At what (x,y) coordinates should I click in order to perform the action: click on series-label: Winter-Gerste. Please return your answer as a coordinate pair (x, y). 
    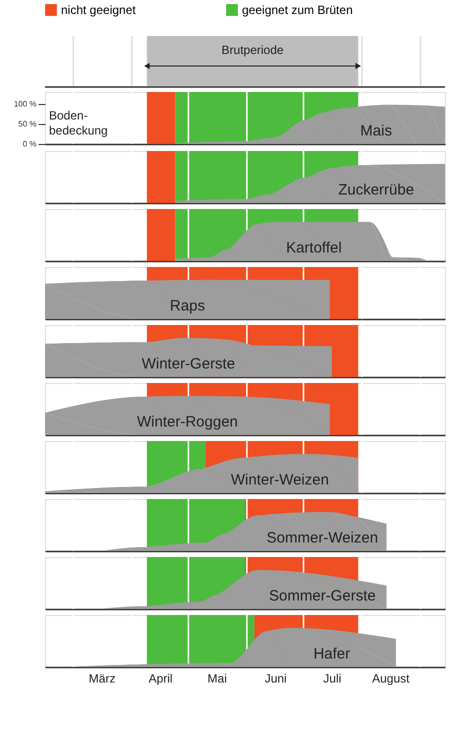
    Looking at the image, I should click on (189, 363).